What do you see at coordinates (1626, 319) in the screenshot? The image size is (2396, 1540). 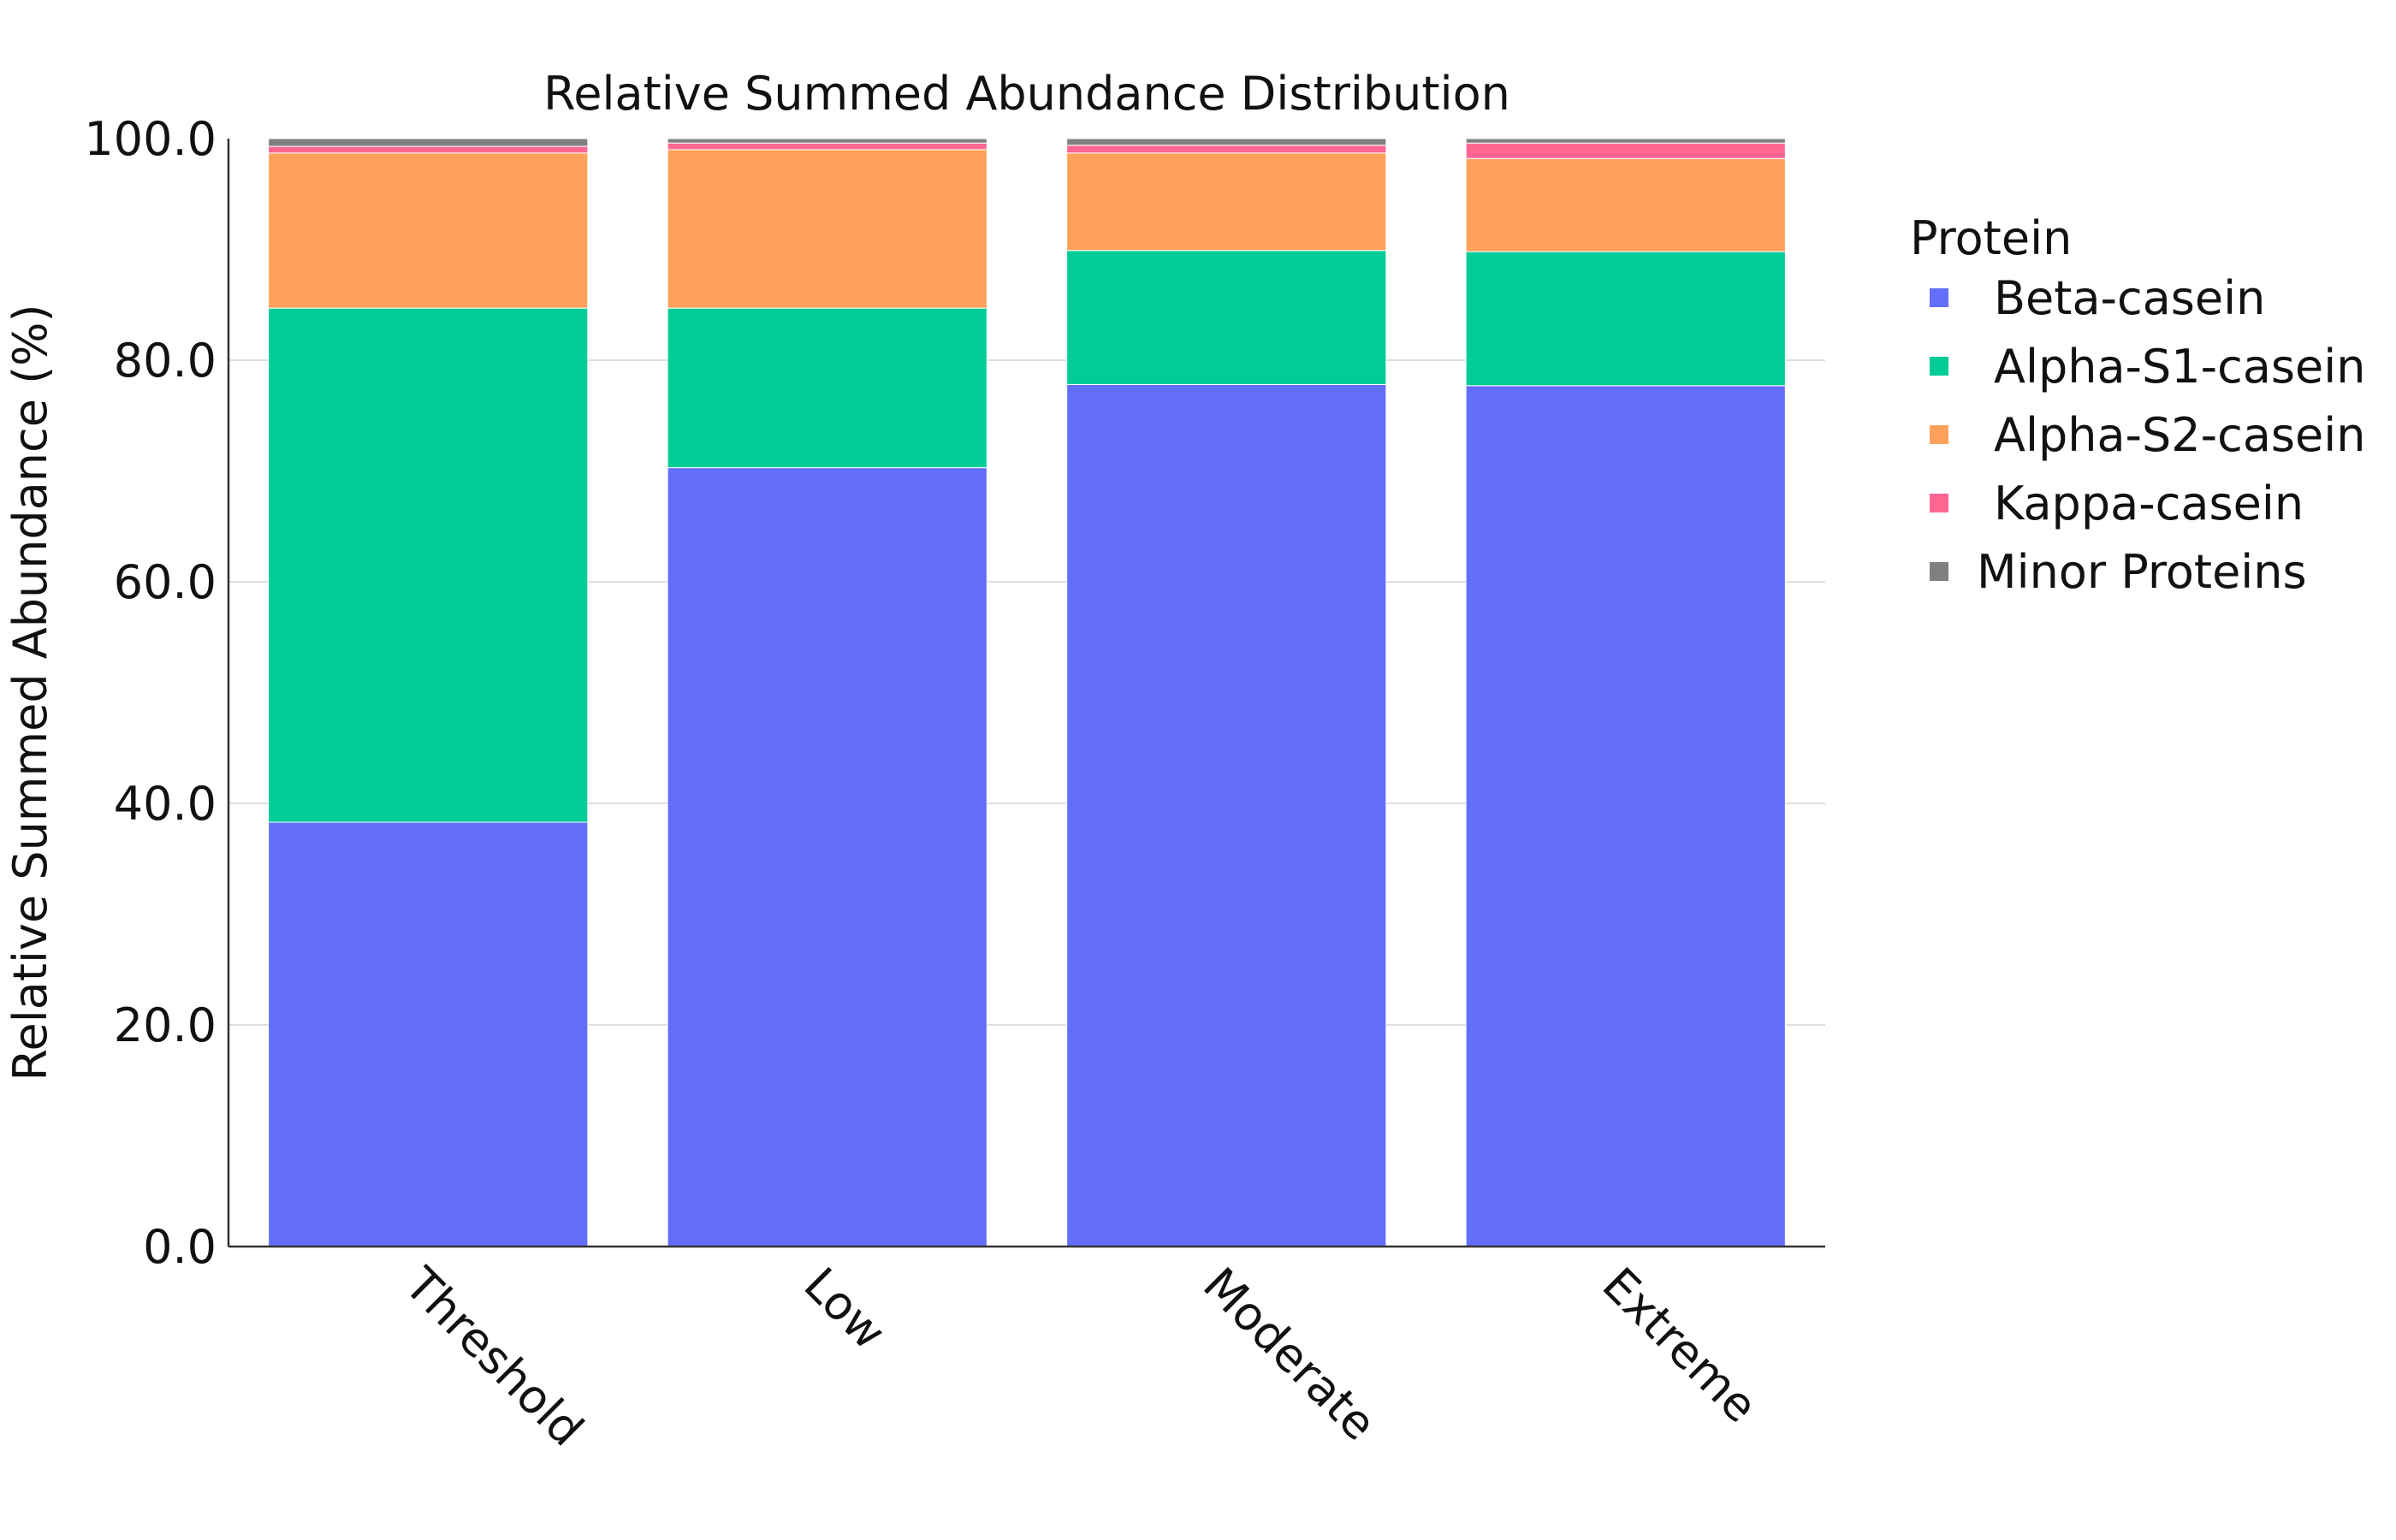 I see `bar-segment-alpha-s1-casein-extreme` at bounding box center [1626, 319].